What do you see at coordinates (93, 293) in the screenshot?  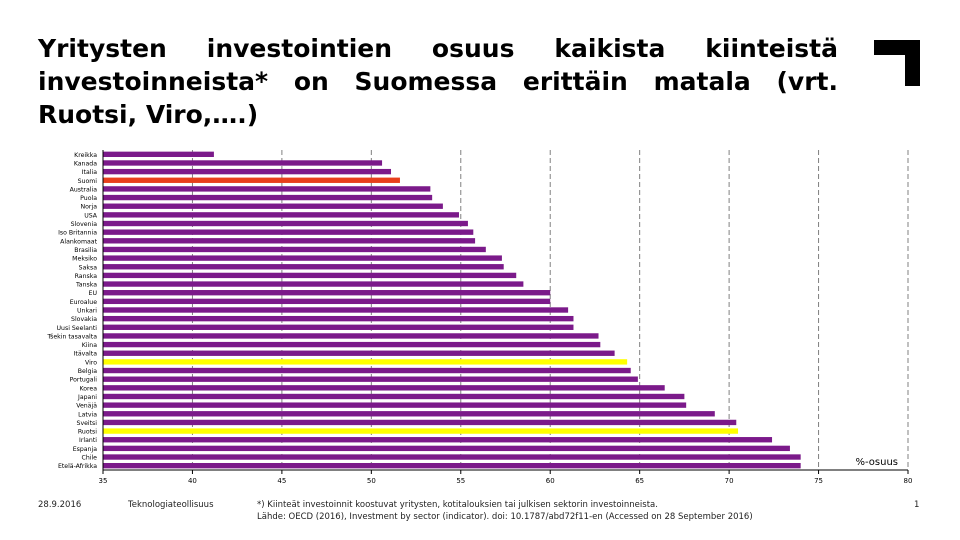 I see `category-label: EU` at bounding box center [93, 293].